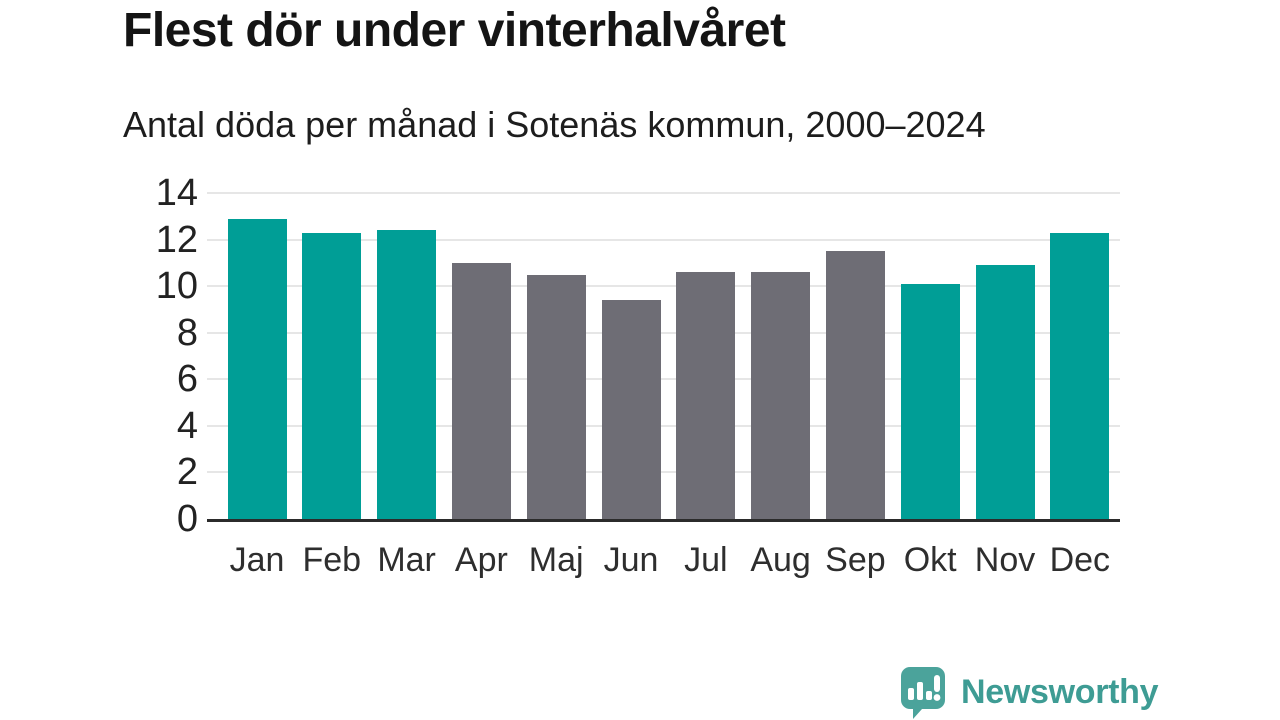 This screenshot has width=1280, height=720. What do you see at coordinates (1080, 375) in the screenshot?
I see `bar-dec` at bounding box center [1080, 375].